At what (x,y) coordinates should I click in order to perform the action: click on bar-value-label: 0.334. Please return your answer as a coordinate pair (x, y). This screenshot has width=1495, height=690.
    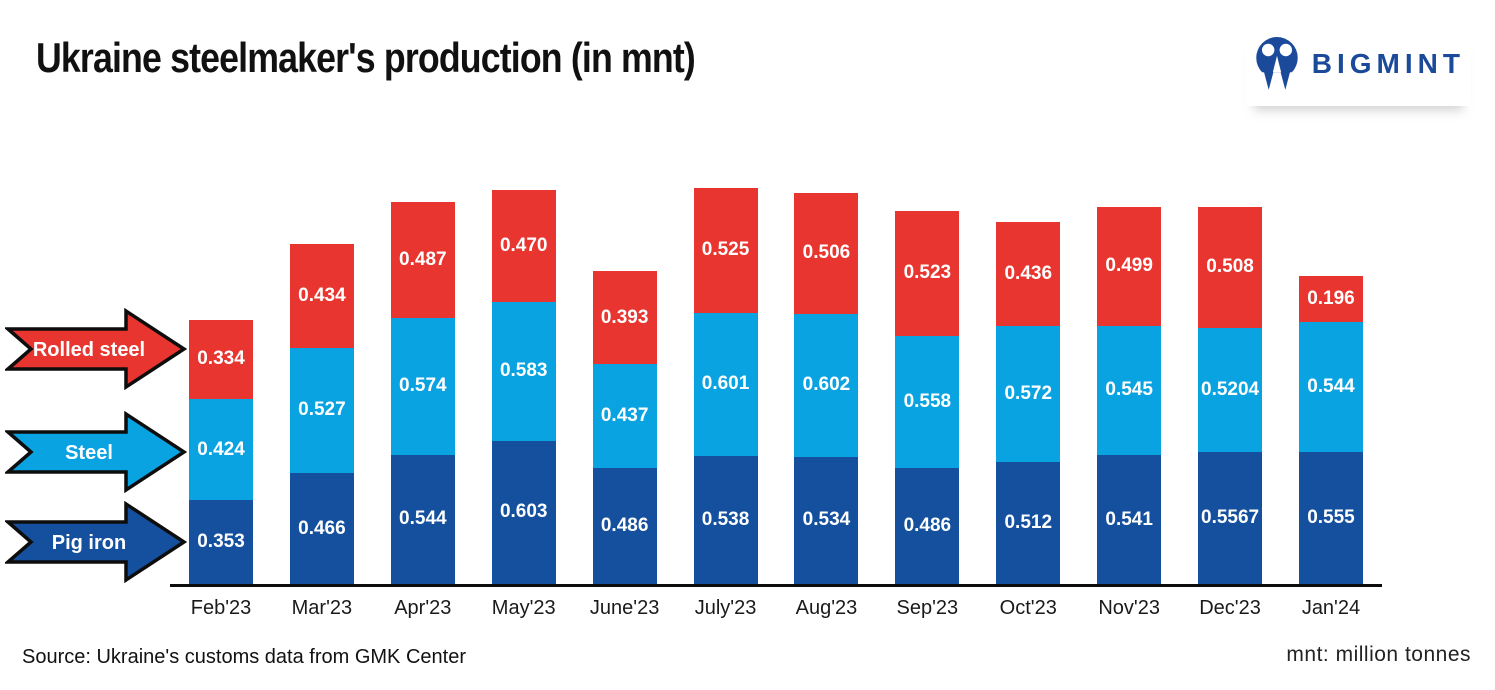
    Looking at the image, I should click on (221, 359).